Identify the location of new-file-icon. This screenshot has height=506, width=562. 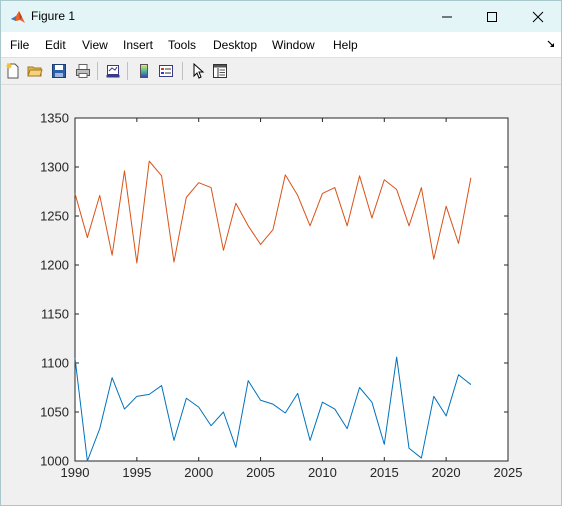
(12, 71).